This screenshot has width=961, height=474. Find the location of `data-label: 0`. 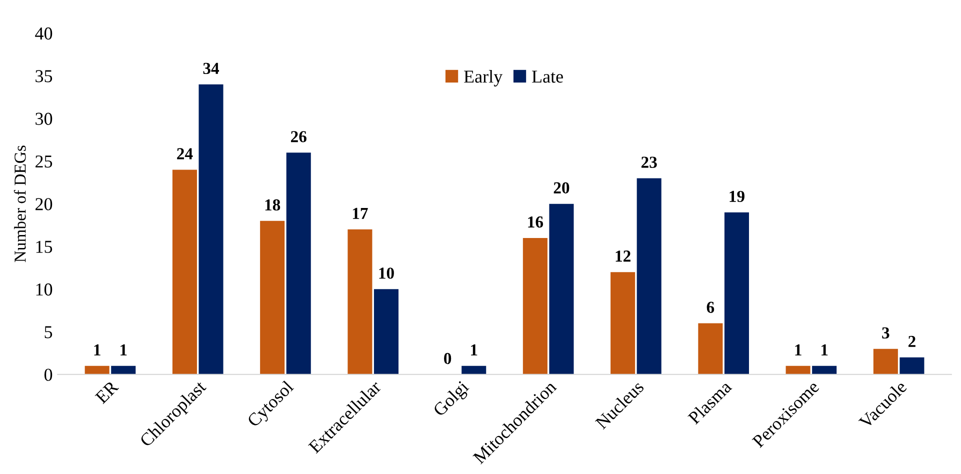

data-label: 0 is located at coordinates (448, 358).